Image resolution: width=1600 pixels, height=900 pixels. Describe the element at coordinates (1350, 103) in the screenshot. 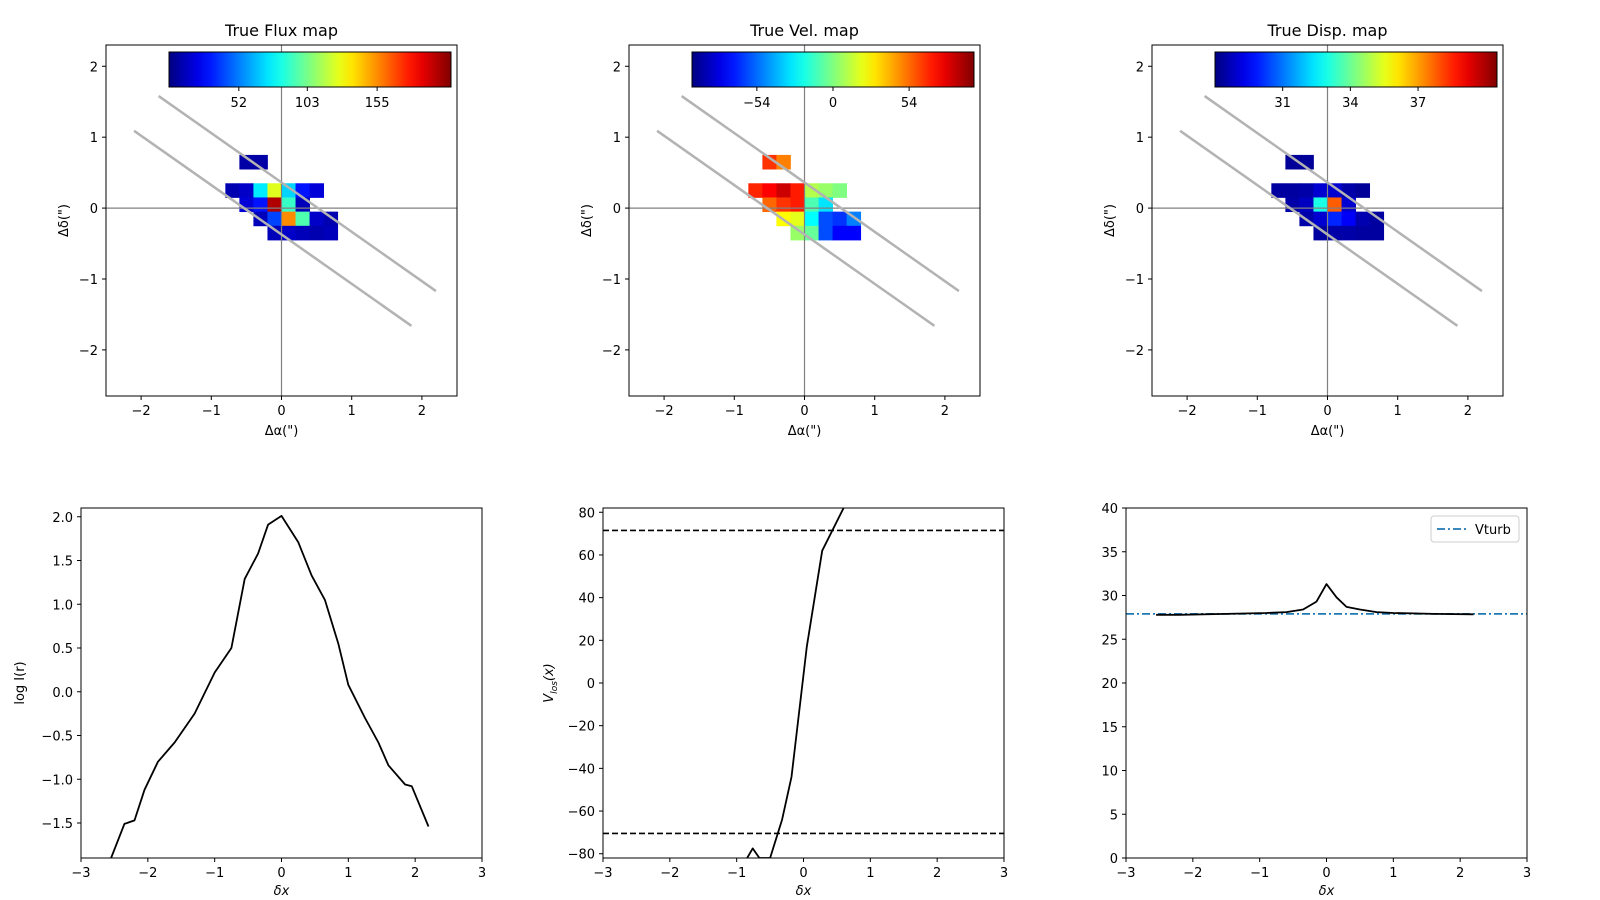

I see `colorbar-tick-label: 34` at that location.